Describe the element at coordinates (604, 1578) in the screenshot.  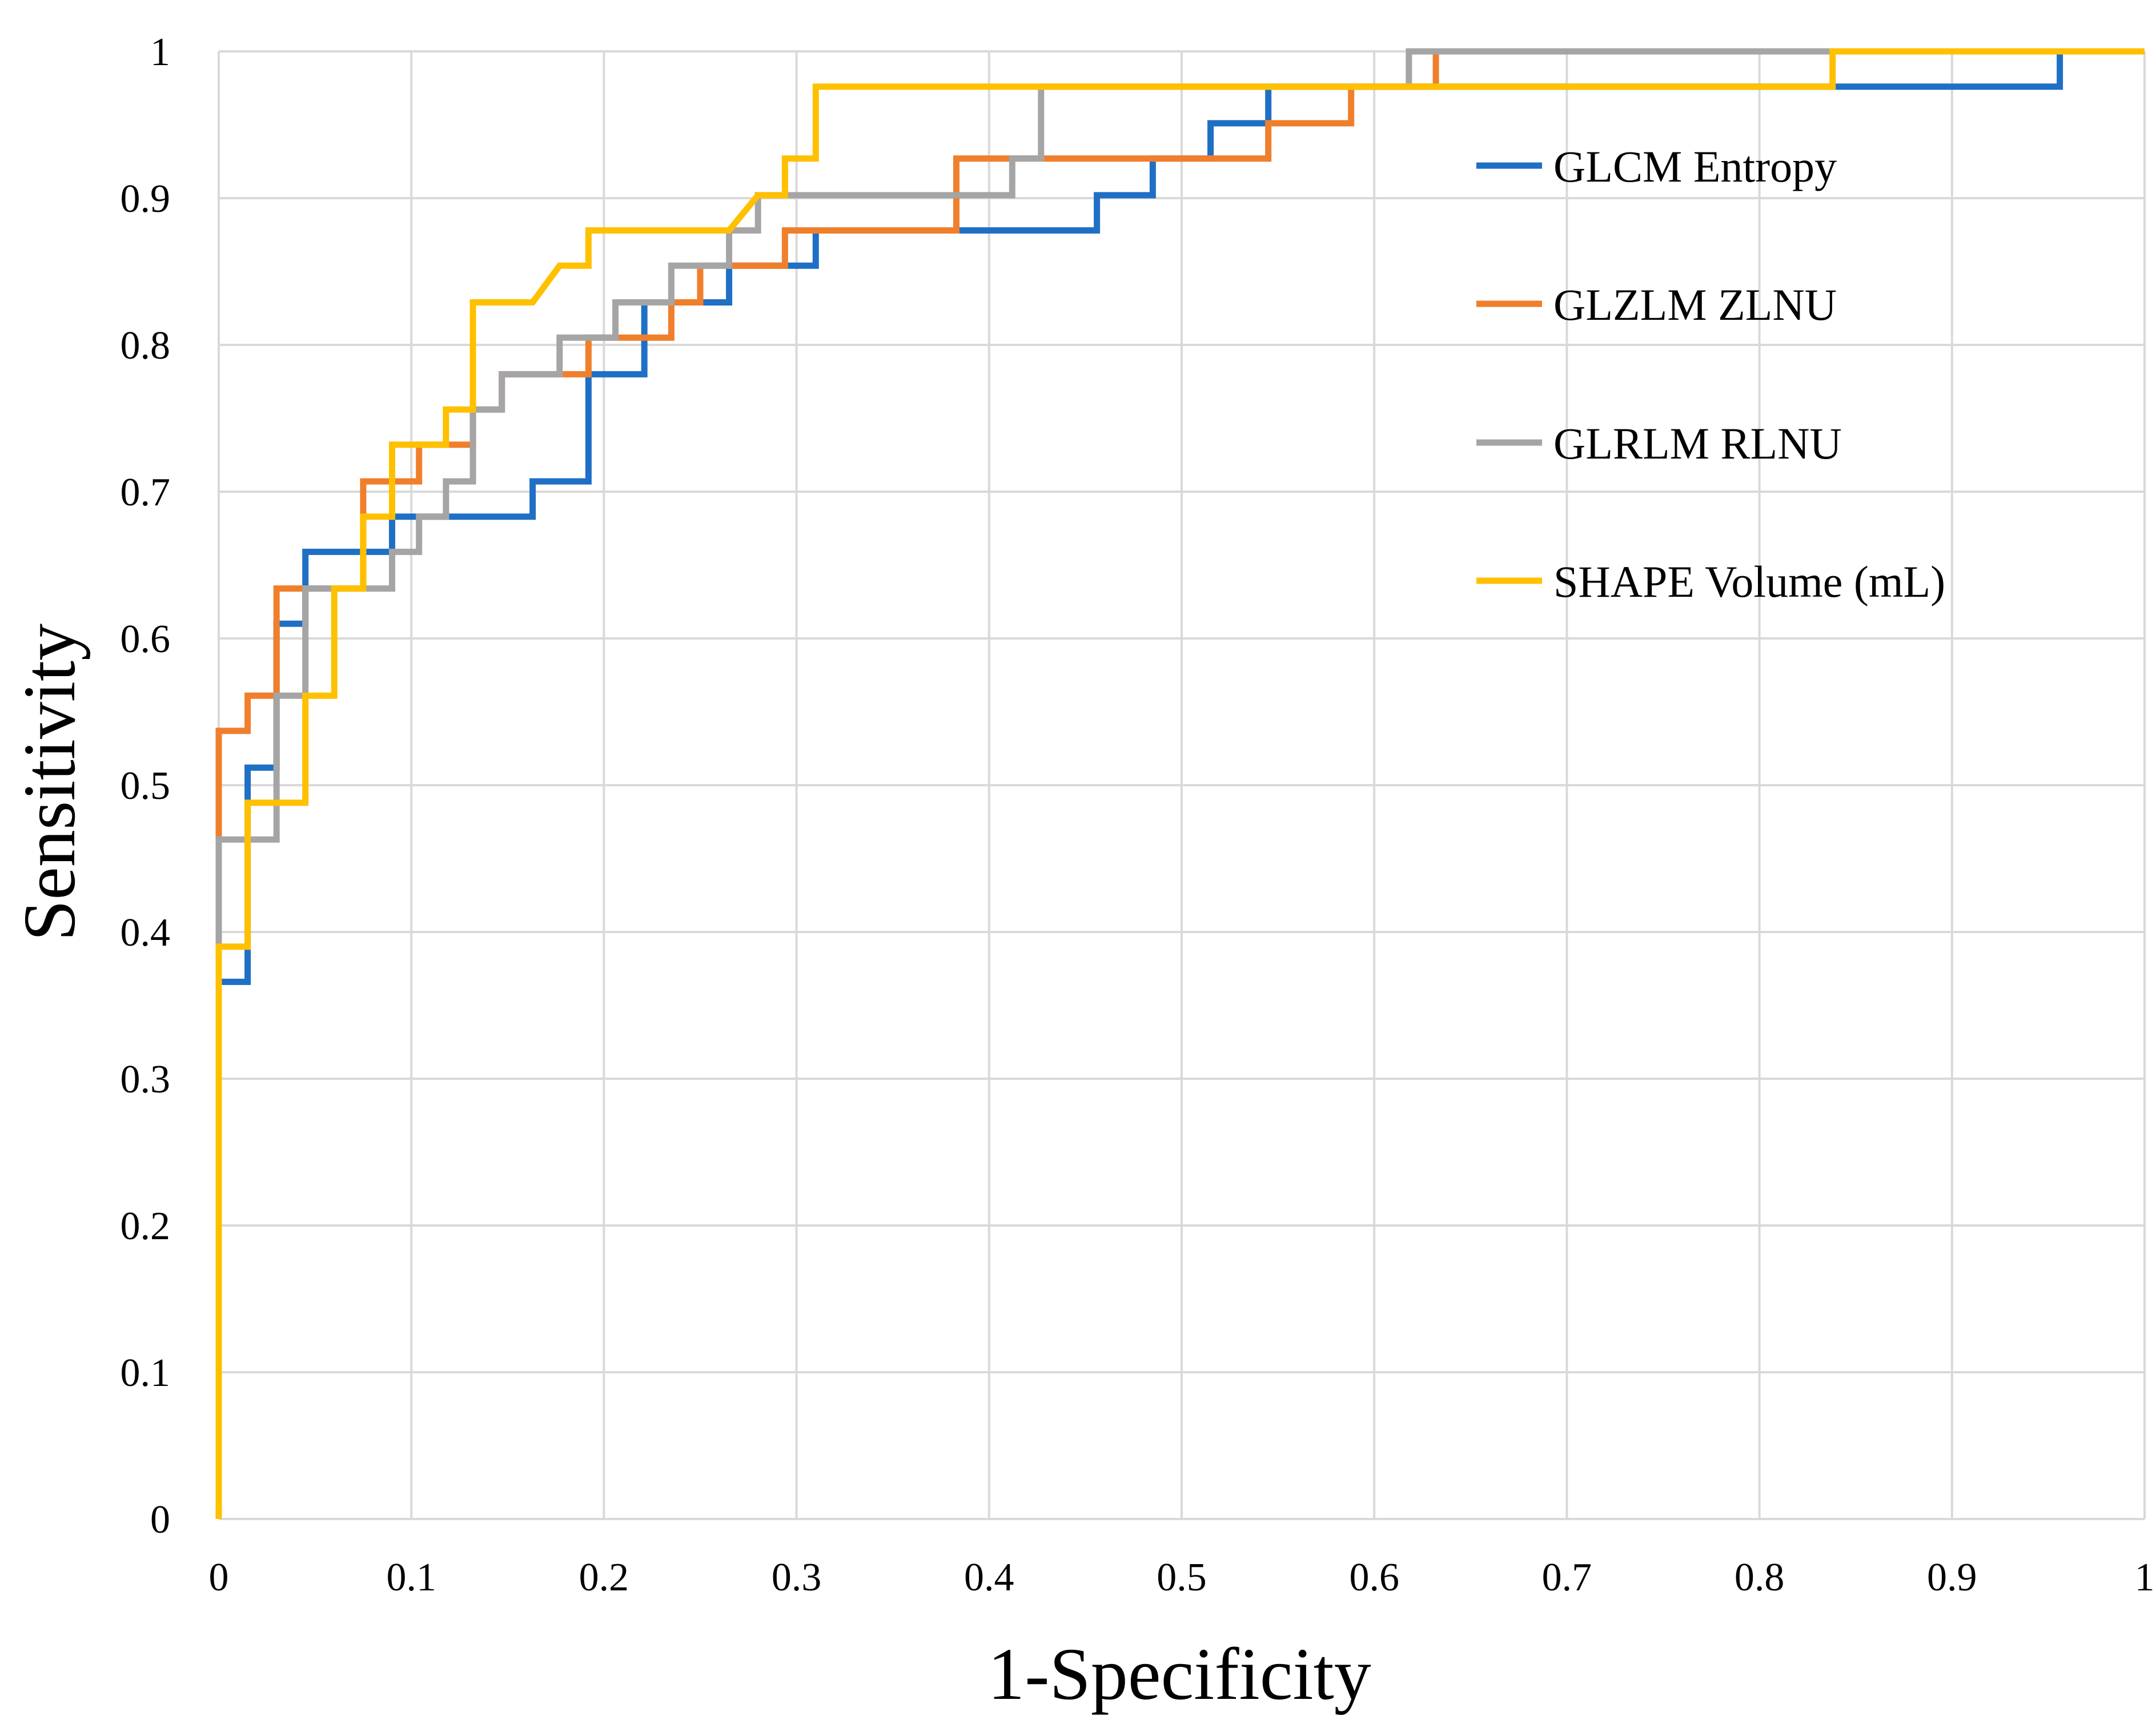
I see `x-tick-label: 0.2` at that location.